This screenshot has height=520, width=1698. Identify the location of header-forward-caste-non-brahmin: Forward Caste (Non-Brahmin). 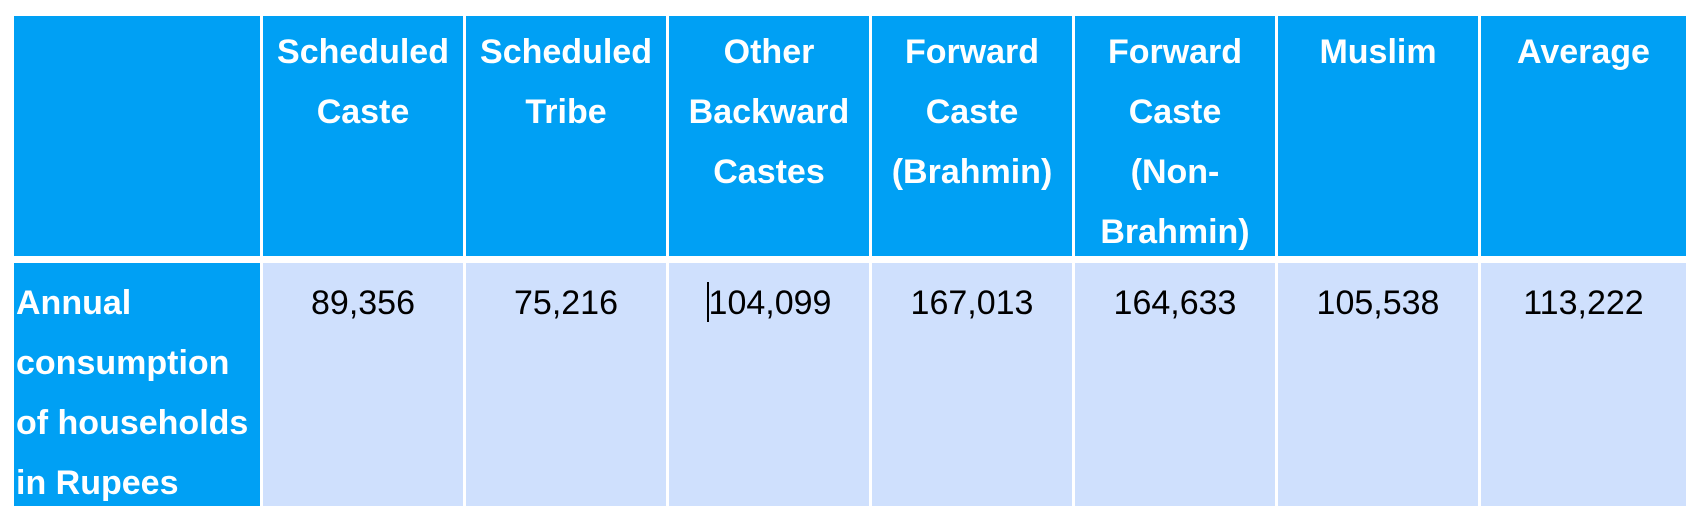
(1176, 136).